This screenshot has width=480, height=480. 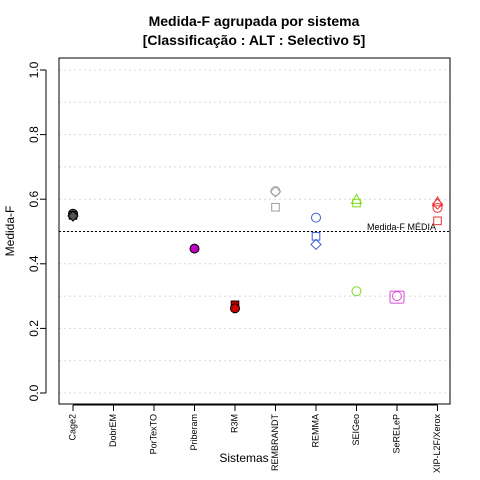 What do you see at coordinates (34, 199) in the screenshot?
I see `y-tick-label: 0.6` at bounding box center [34, 199].